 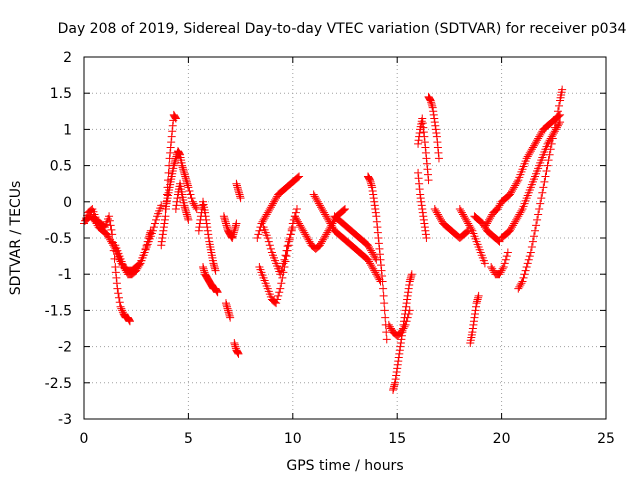 What do you see at coordinates (65, 275) in the screenshot?
I see `y-tick-label: -1` at bounding box center [65, 275].